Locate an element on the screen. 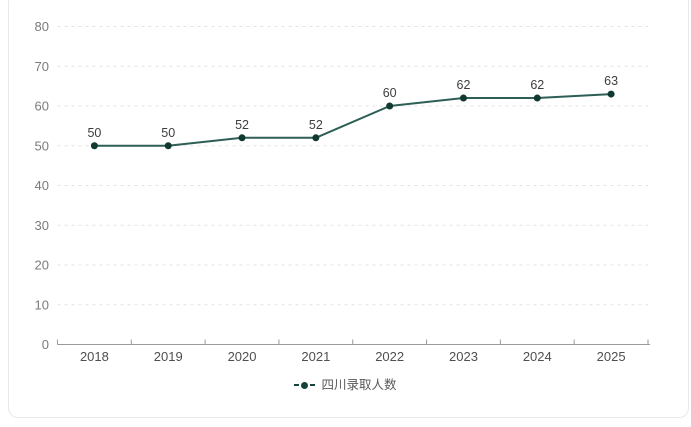  x-axis-label: 2019 is located at coordinates (168, 356).